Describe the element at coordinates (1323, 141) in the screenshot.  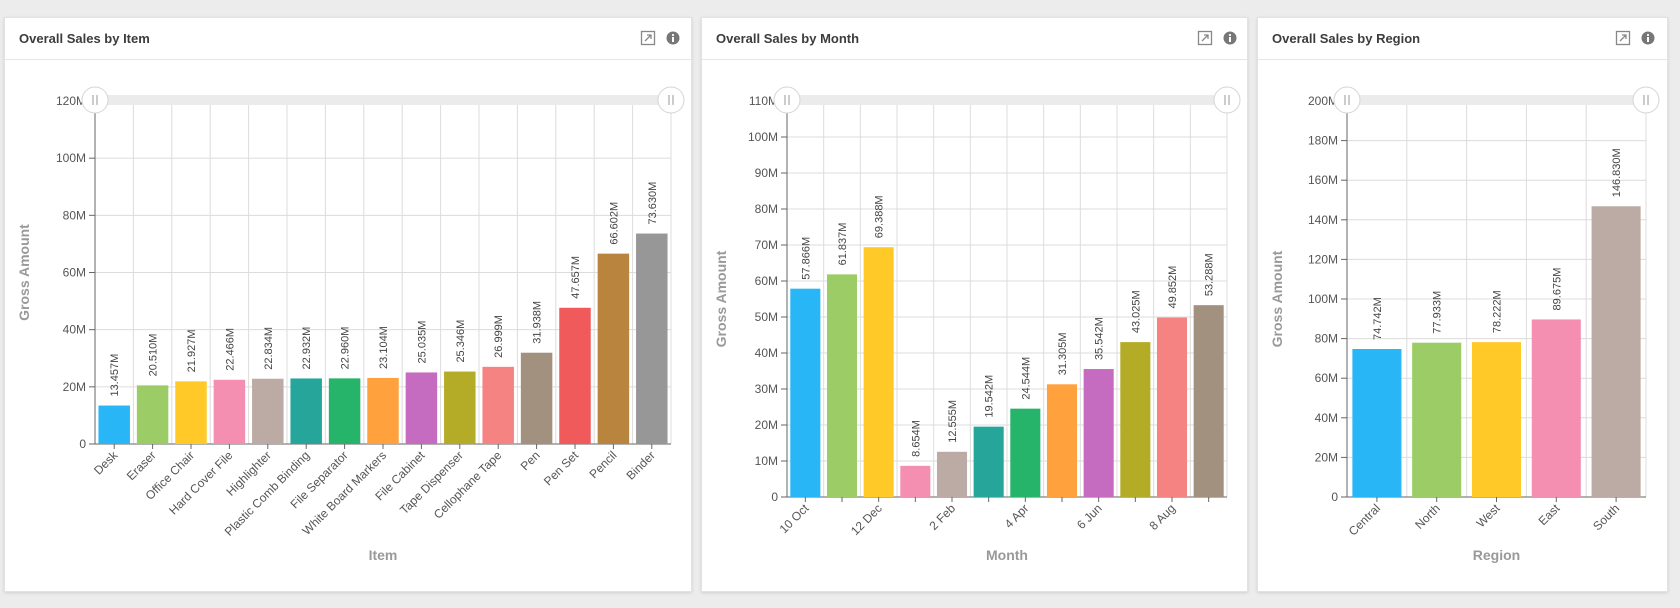
I see `y-tick-label: 180M` at that location.